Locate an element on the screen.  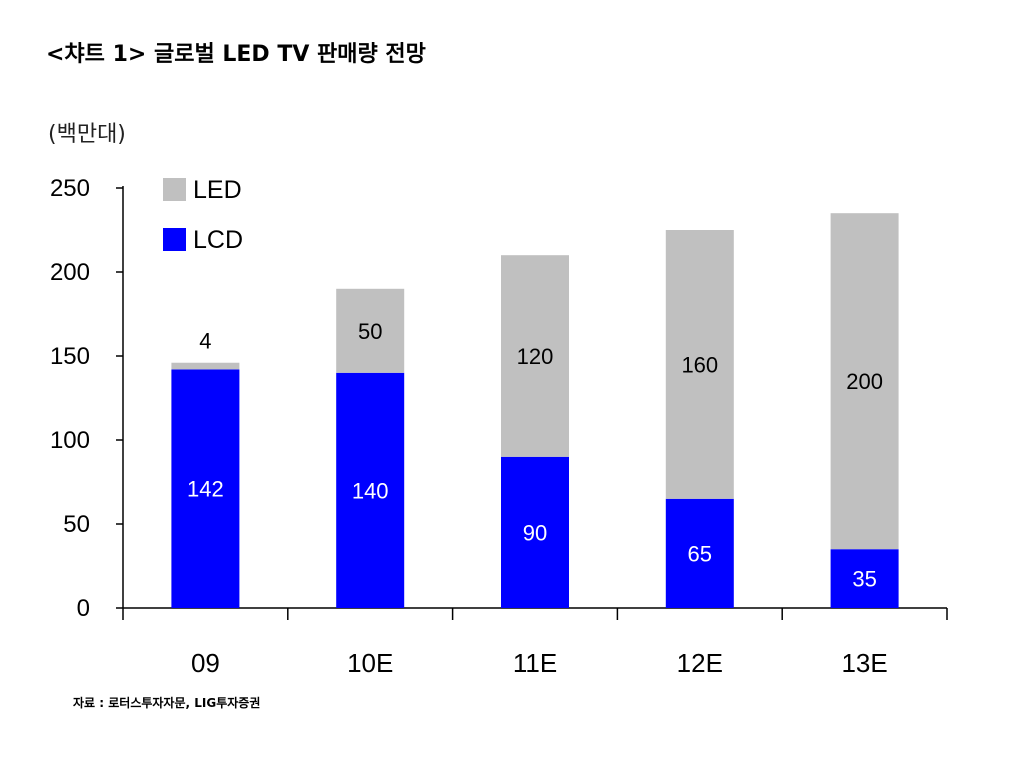
legend-label-lcd: LCD is located at coordinates (218, 240).